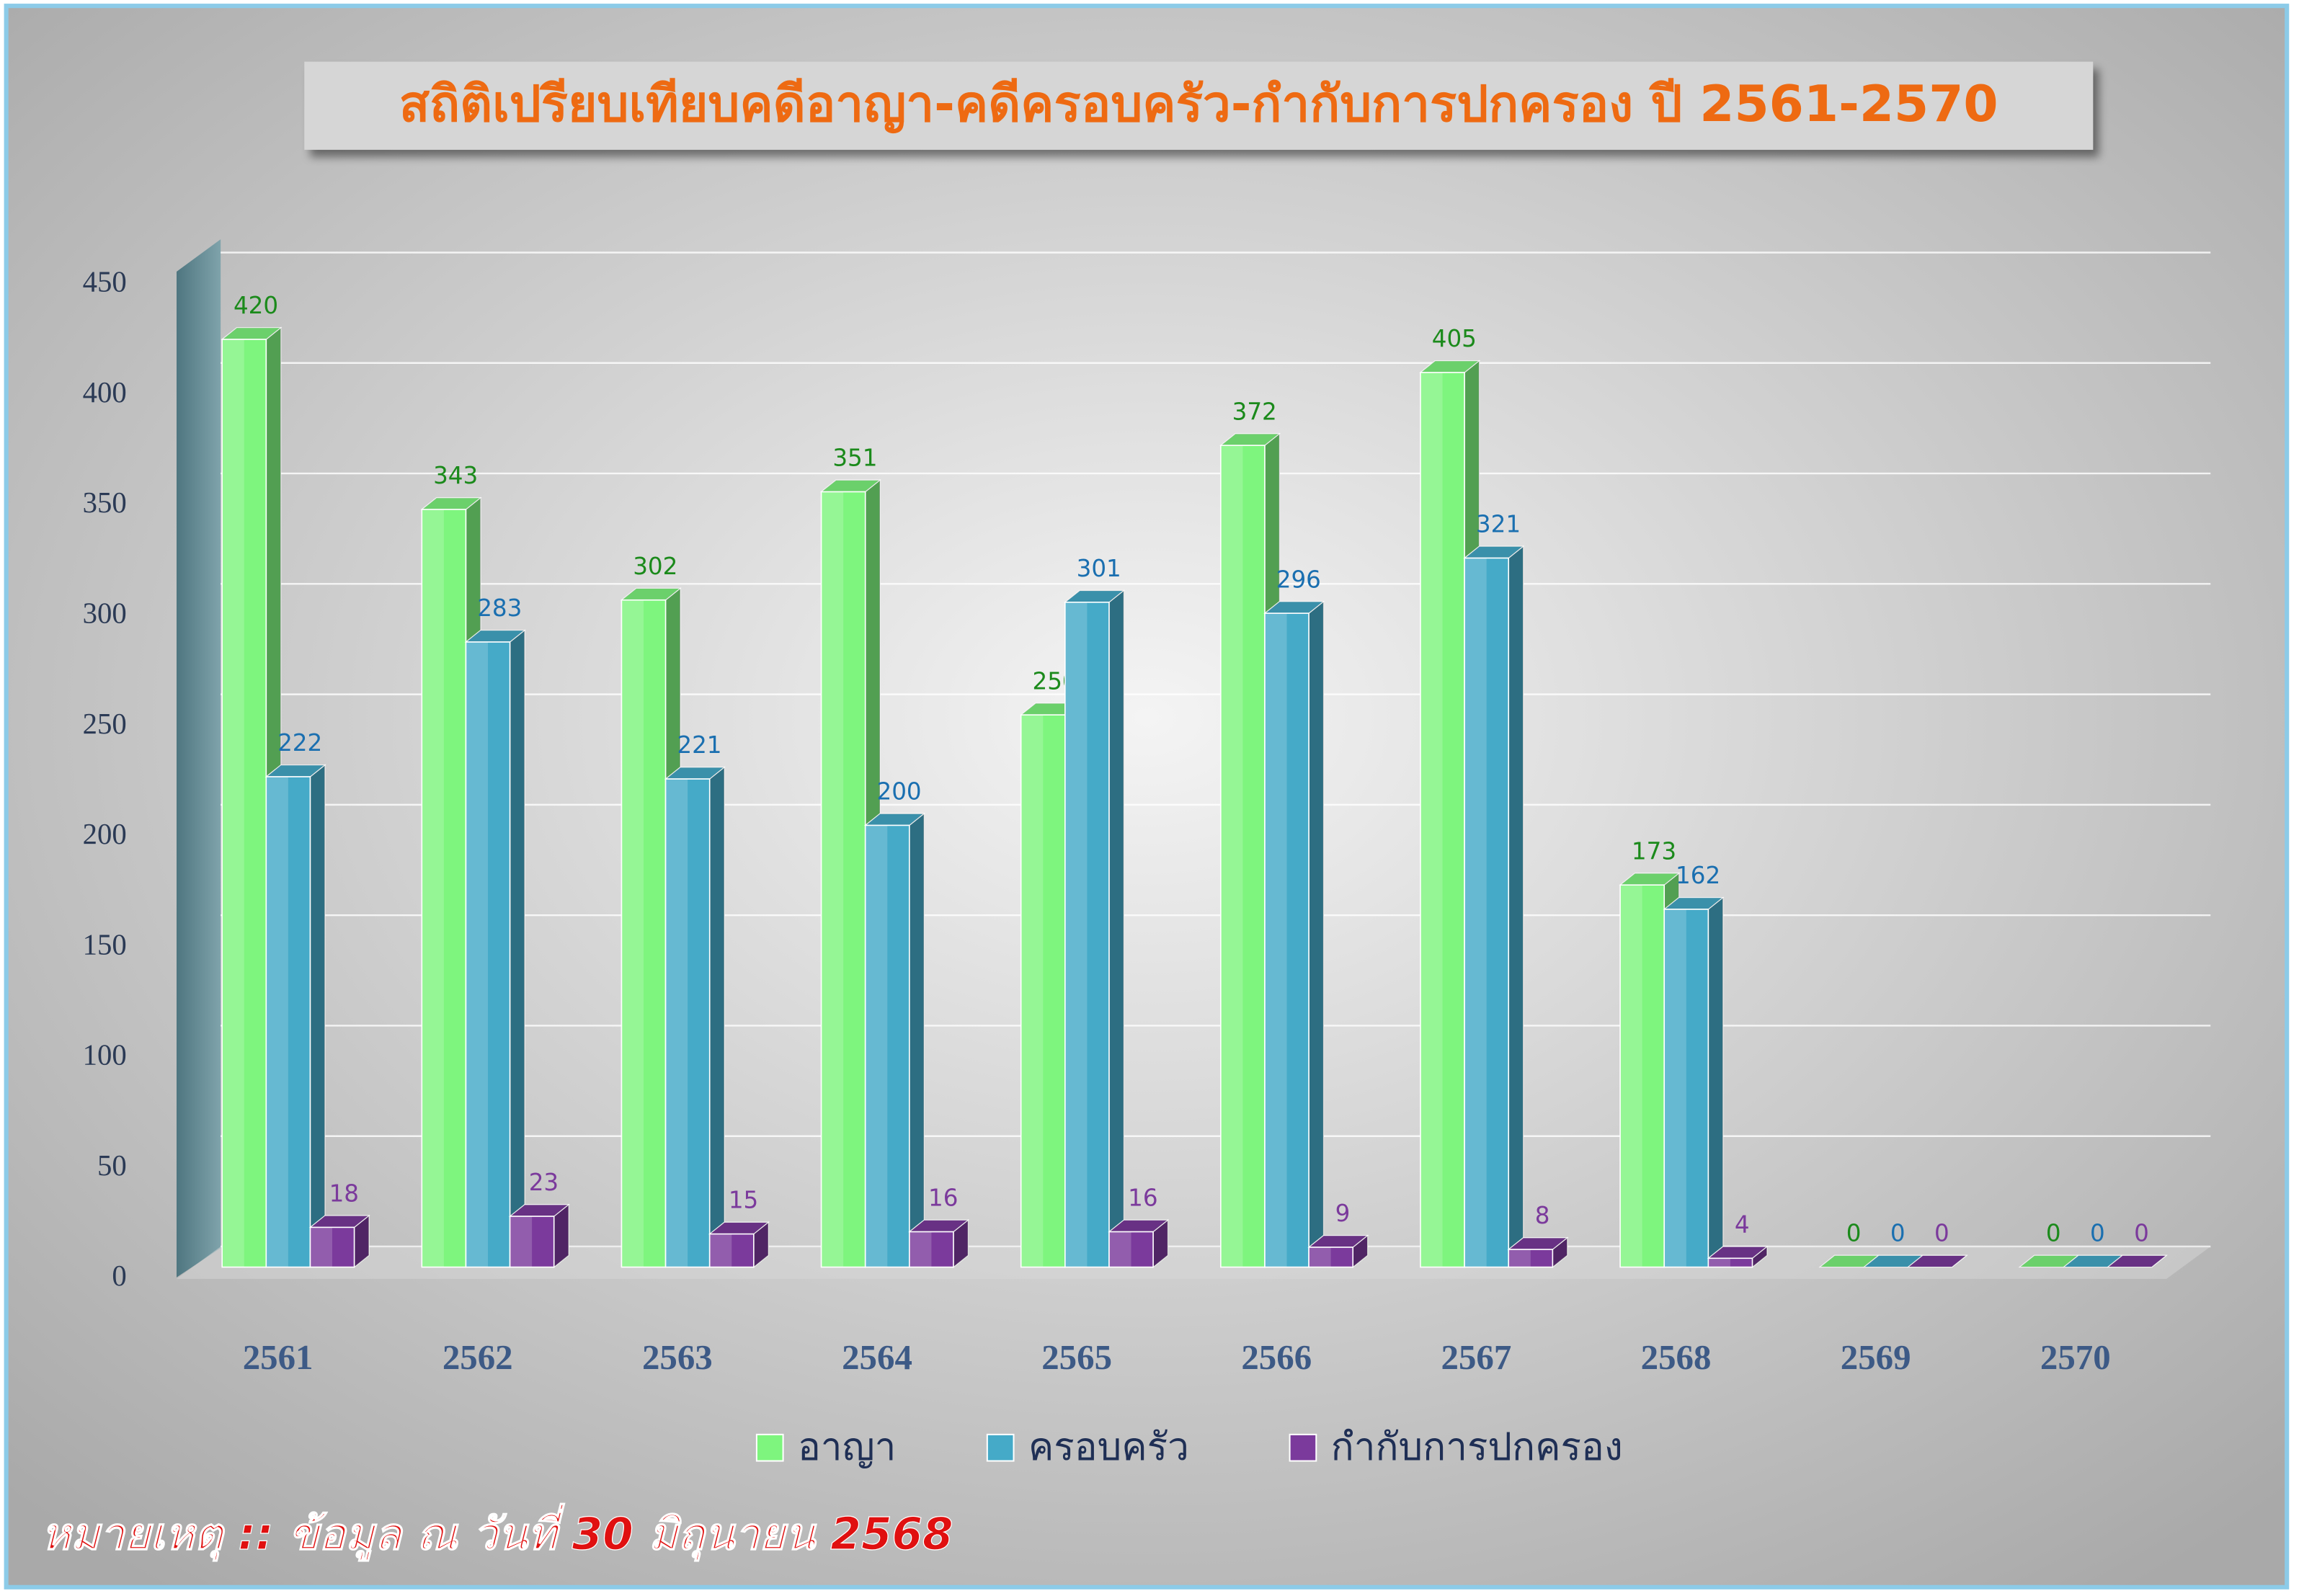  Describe the element at coordinates (1343, 1214) in the screenshot. I see `value-label: 9` at that location.